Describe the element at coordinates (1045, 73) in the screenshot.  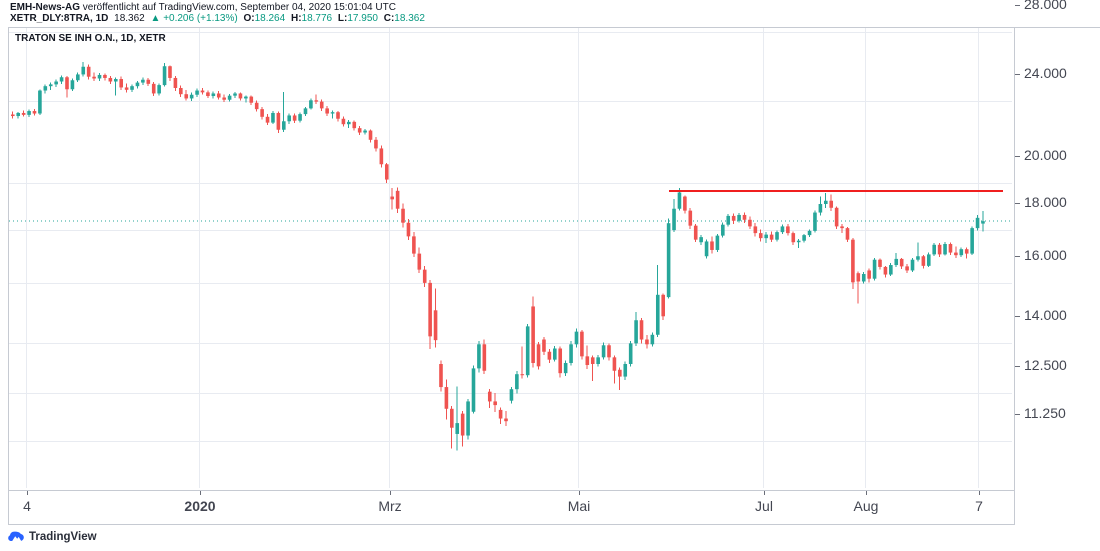
I see `price-tick-label: 24.000` at that location.